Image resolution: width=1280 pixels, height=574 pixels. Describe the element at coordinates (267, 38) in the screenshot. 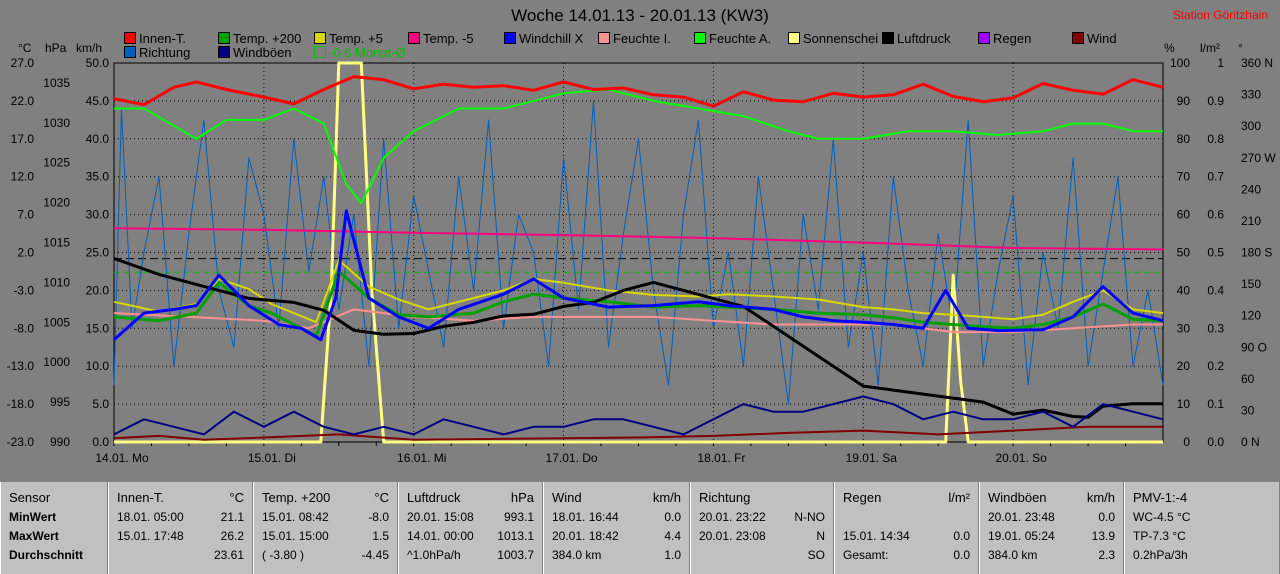

I see `legend-label: Temp. +200` at that location.